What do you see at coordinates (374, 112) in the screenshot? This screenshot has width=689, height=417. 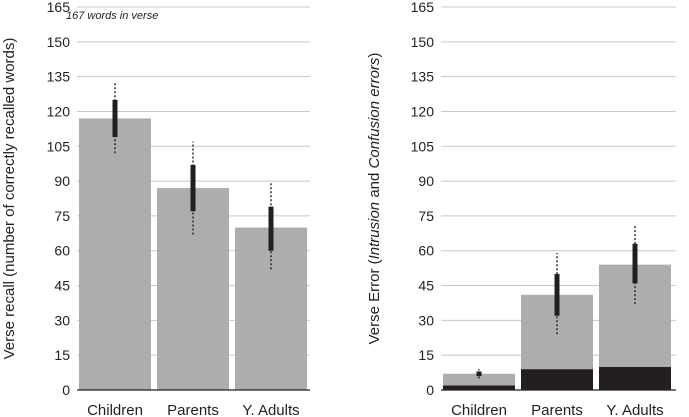 I see `y-axis-title-part: Confusion errors` at bounding box center [374, 112].